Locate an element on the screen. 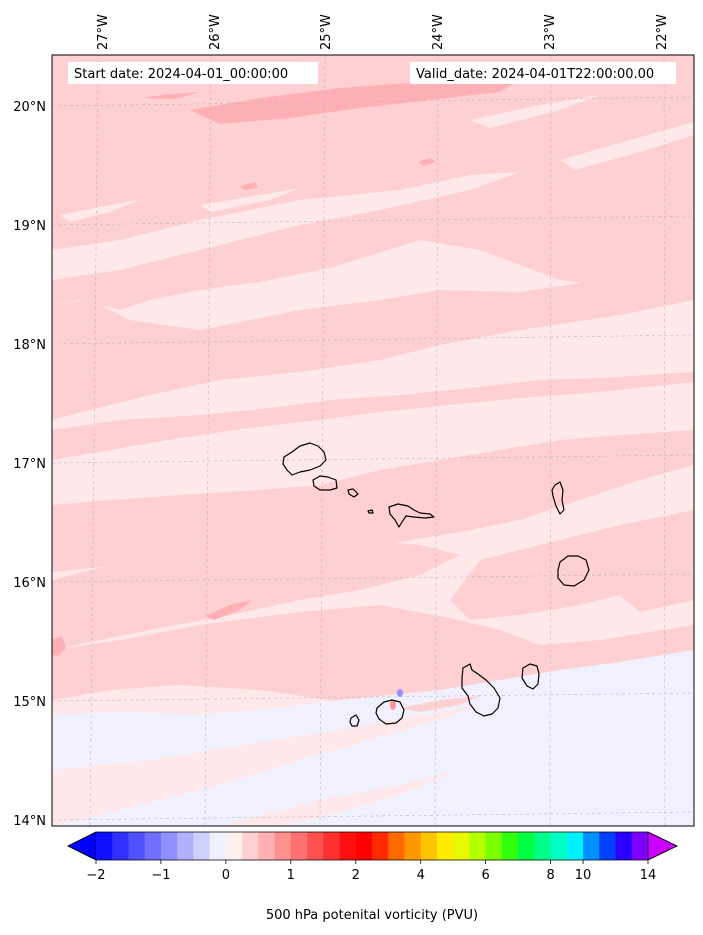 The width and height of the screenshot is (703, 935). lat-label: 14°N is located at coordinates (29, 821).